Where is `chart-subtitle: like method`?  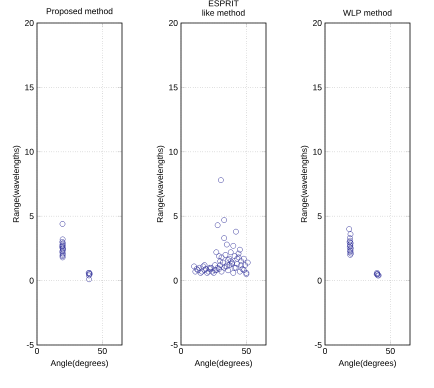
chart-subtitle: like method is located at coordinates (223, 13).